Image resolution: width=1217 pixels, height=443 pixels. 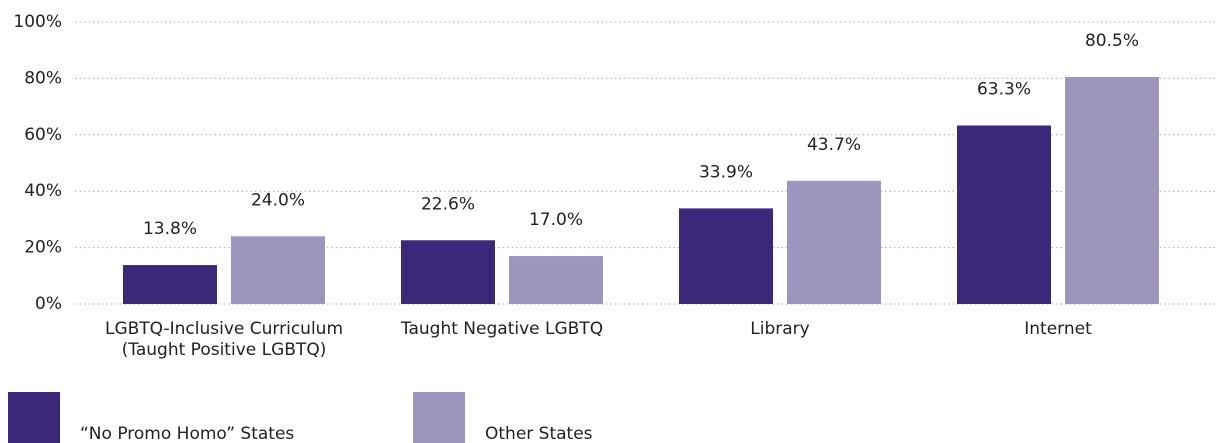 I want to click on value-label: 43.7%, so click(x=834, y=145).